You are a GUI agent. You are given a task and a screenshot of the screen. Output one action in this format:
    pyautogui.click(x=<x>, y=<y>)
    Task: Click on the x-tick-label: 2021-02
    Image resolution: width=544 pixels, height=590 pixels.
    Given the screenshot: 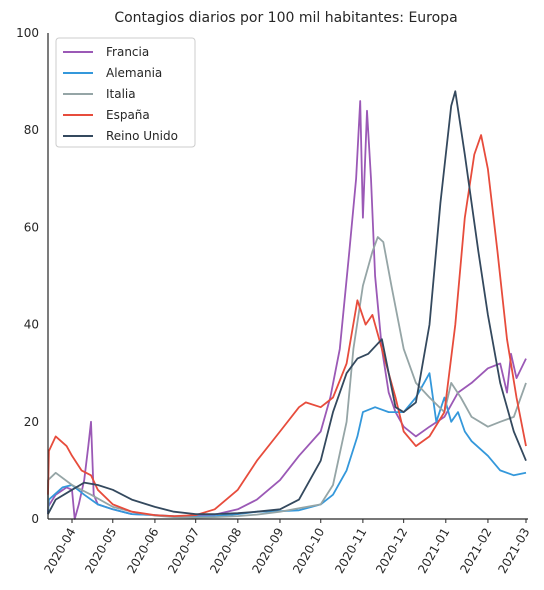 What is the action you would take?
    pyautogui.click(x=475, y=551)
    